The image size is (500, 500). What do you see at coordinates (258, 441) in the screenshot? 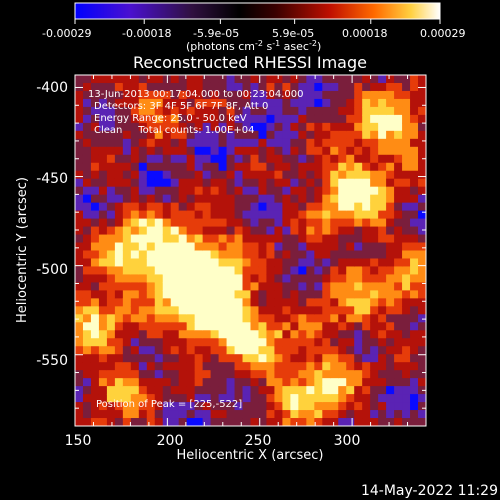
I see `x-tick-label: 250` at bounding box center [258, 441].